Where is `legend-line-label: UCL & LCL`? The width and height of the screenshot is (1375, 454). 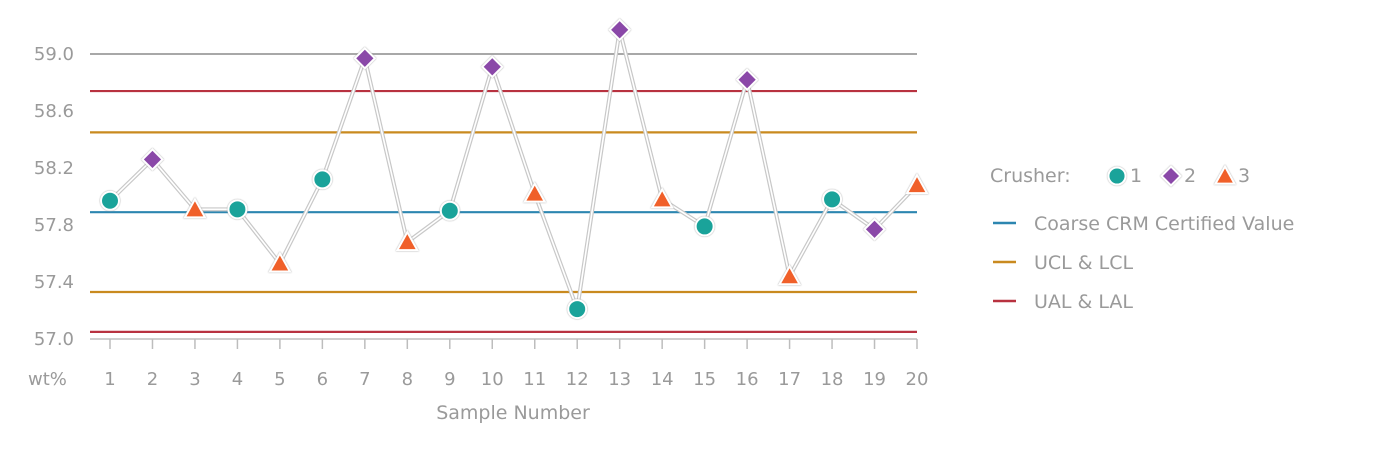 legend-line-label: UCL & LCL is located at coordinates (1084, 263).